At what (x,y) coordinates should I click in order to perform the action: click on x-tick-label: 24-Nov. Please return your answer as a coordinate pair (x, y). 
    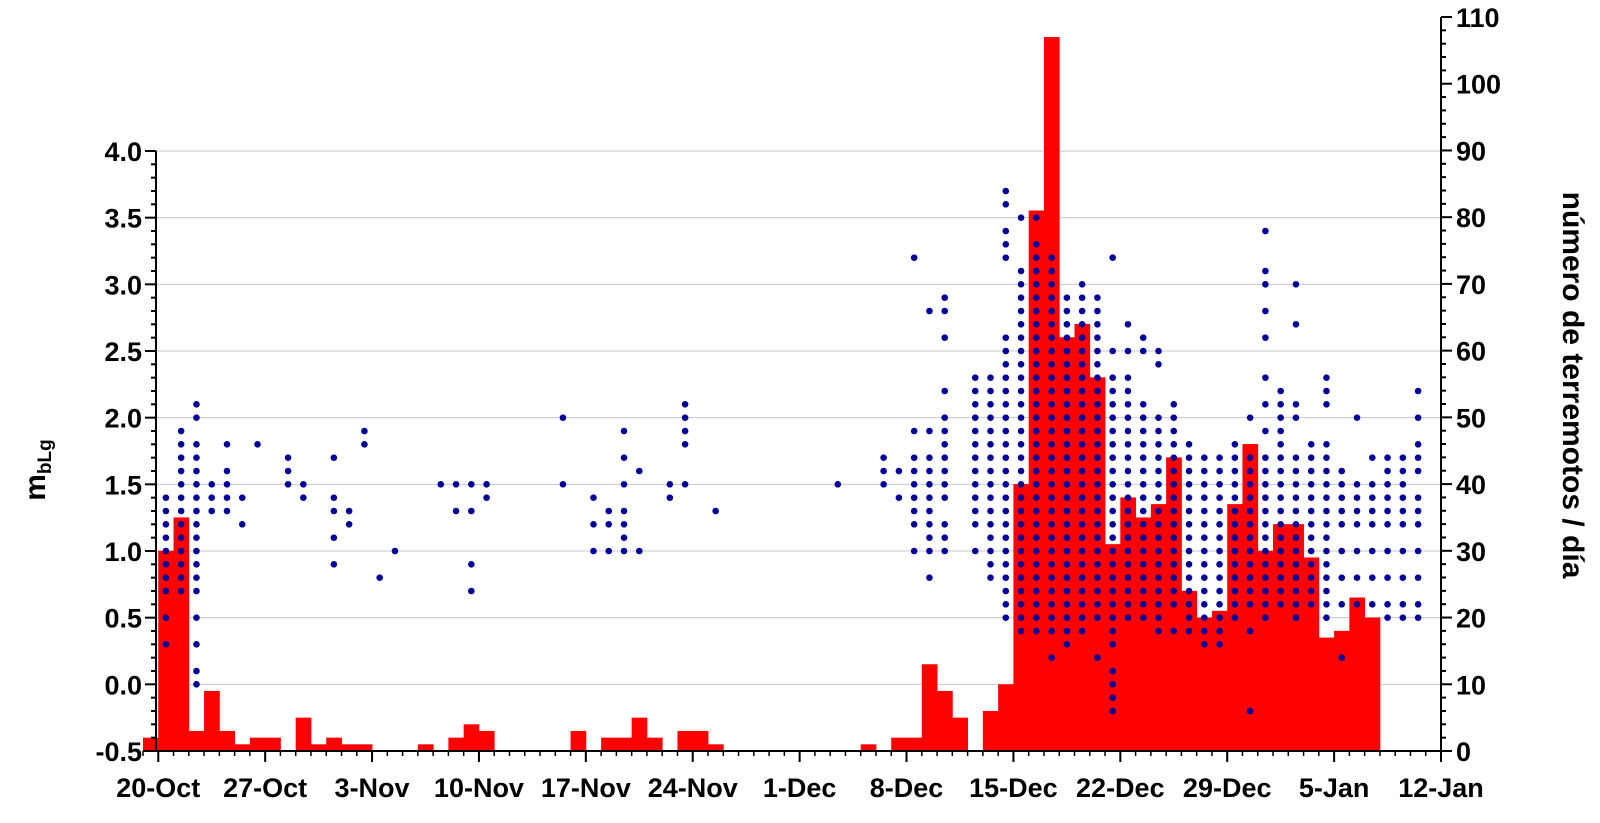
    Looking at the image, I should click on (693, 788).